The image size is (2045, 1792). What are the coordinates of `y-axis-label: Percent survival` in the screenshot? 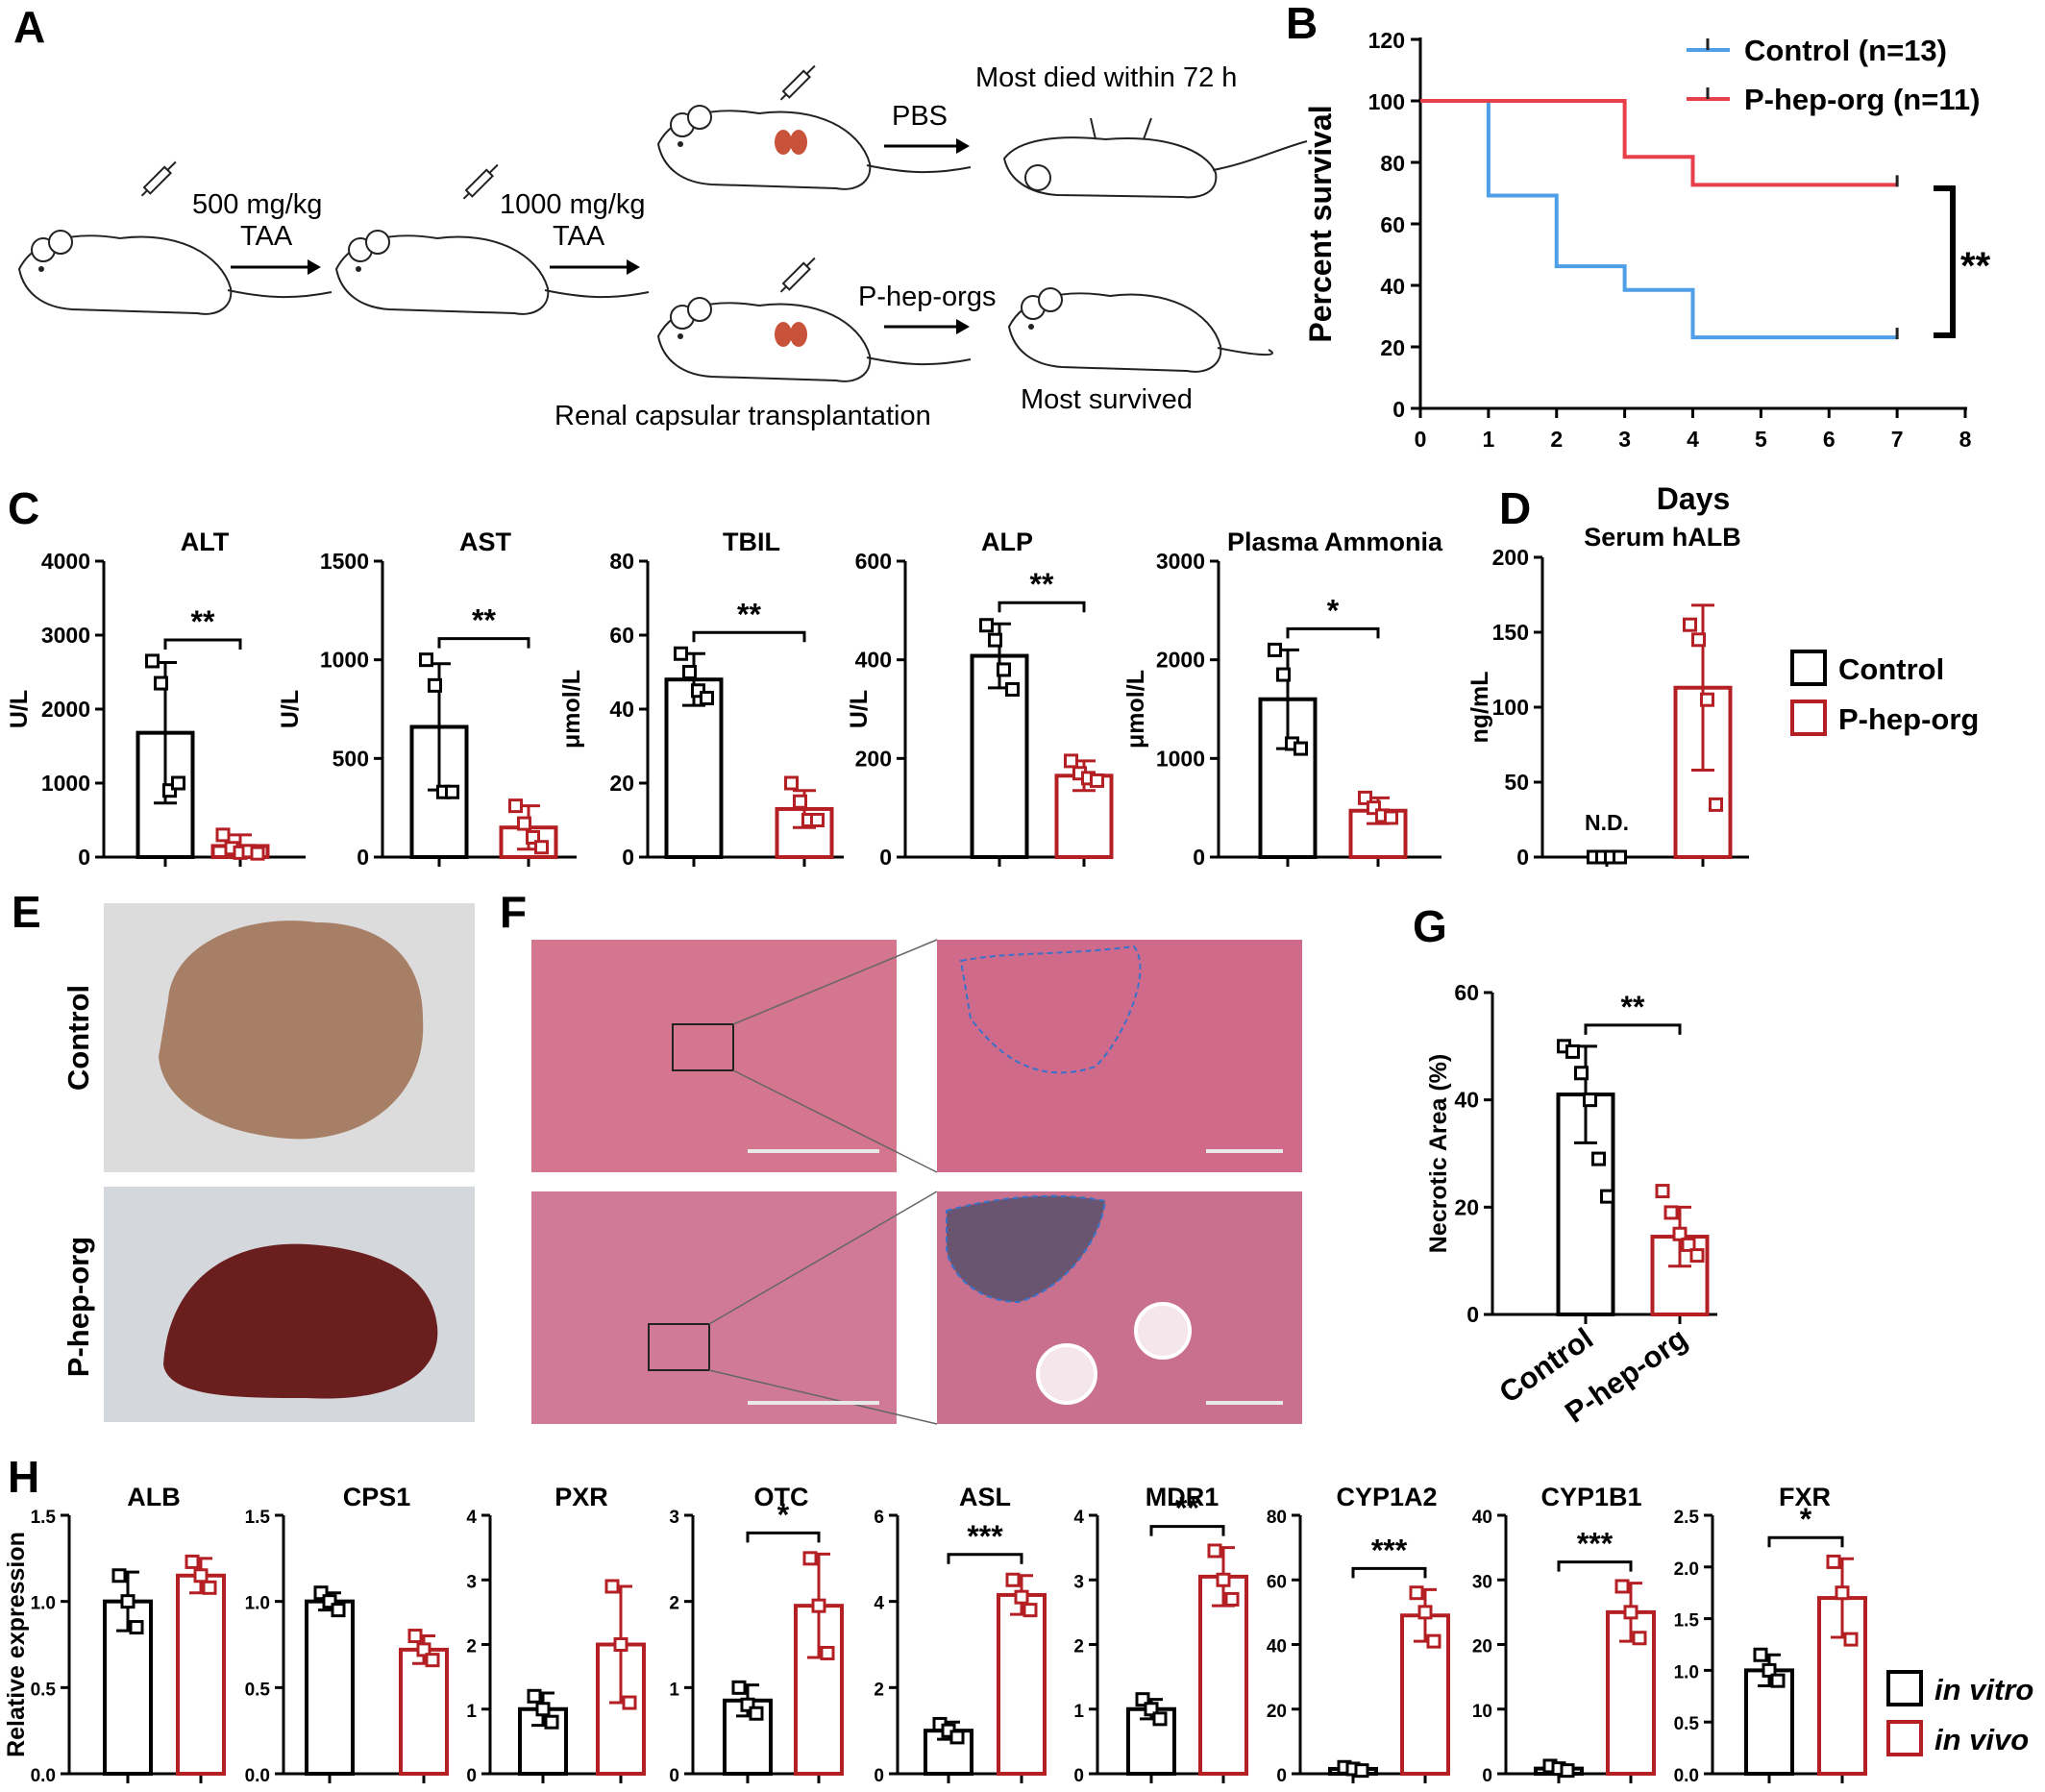 It's located at (1321, 224).